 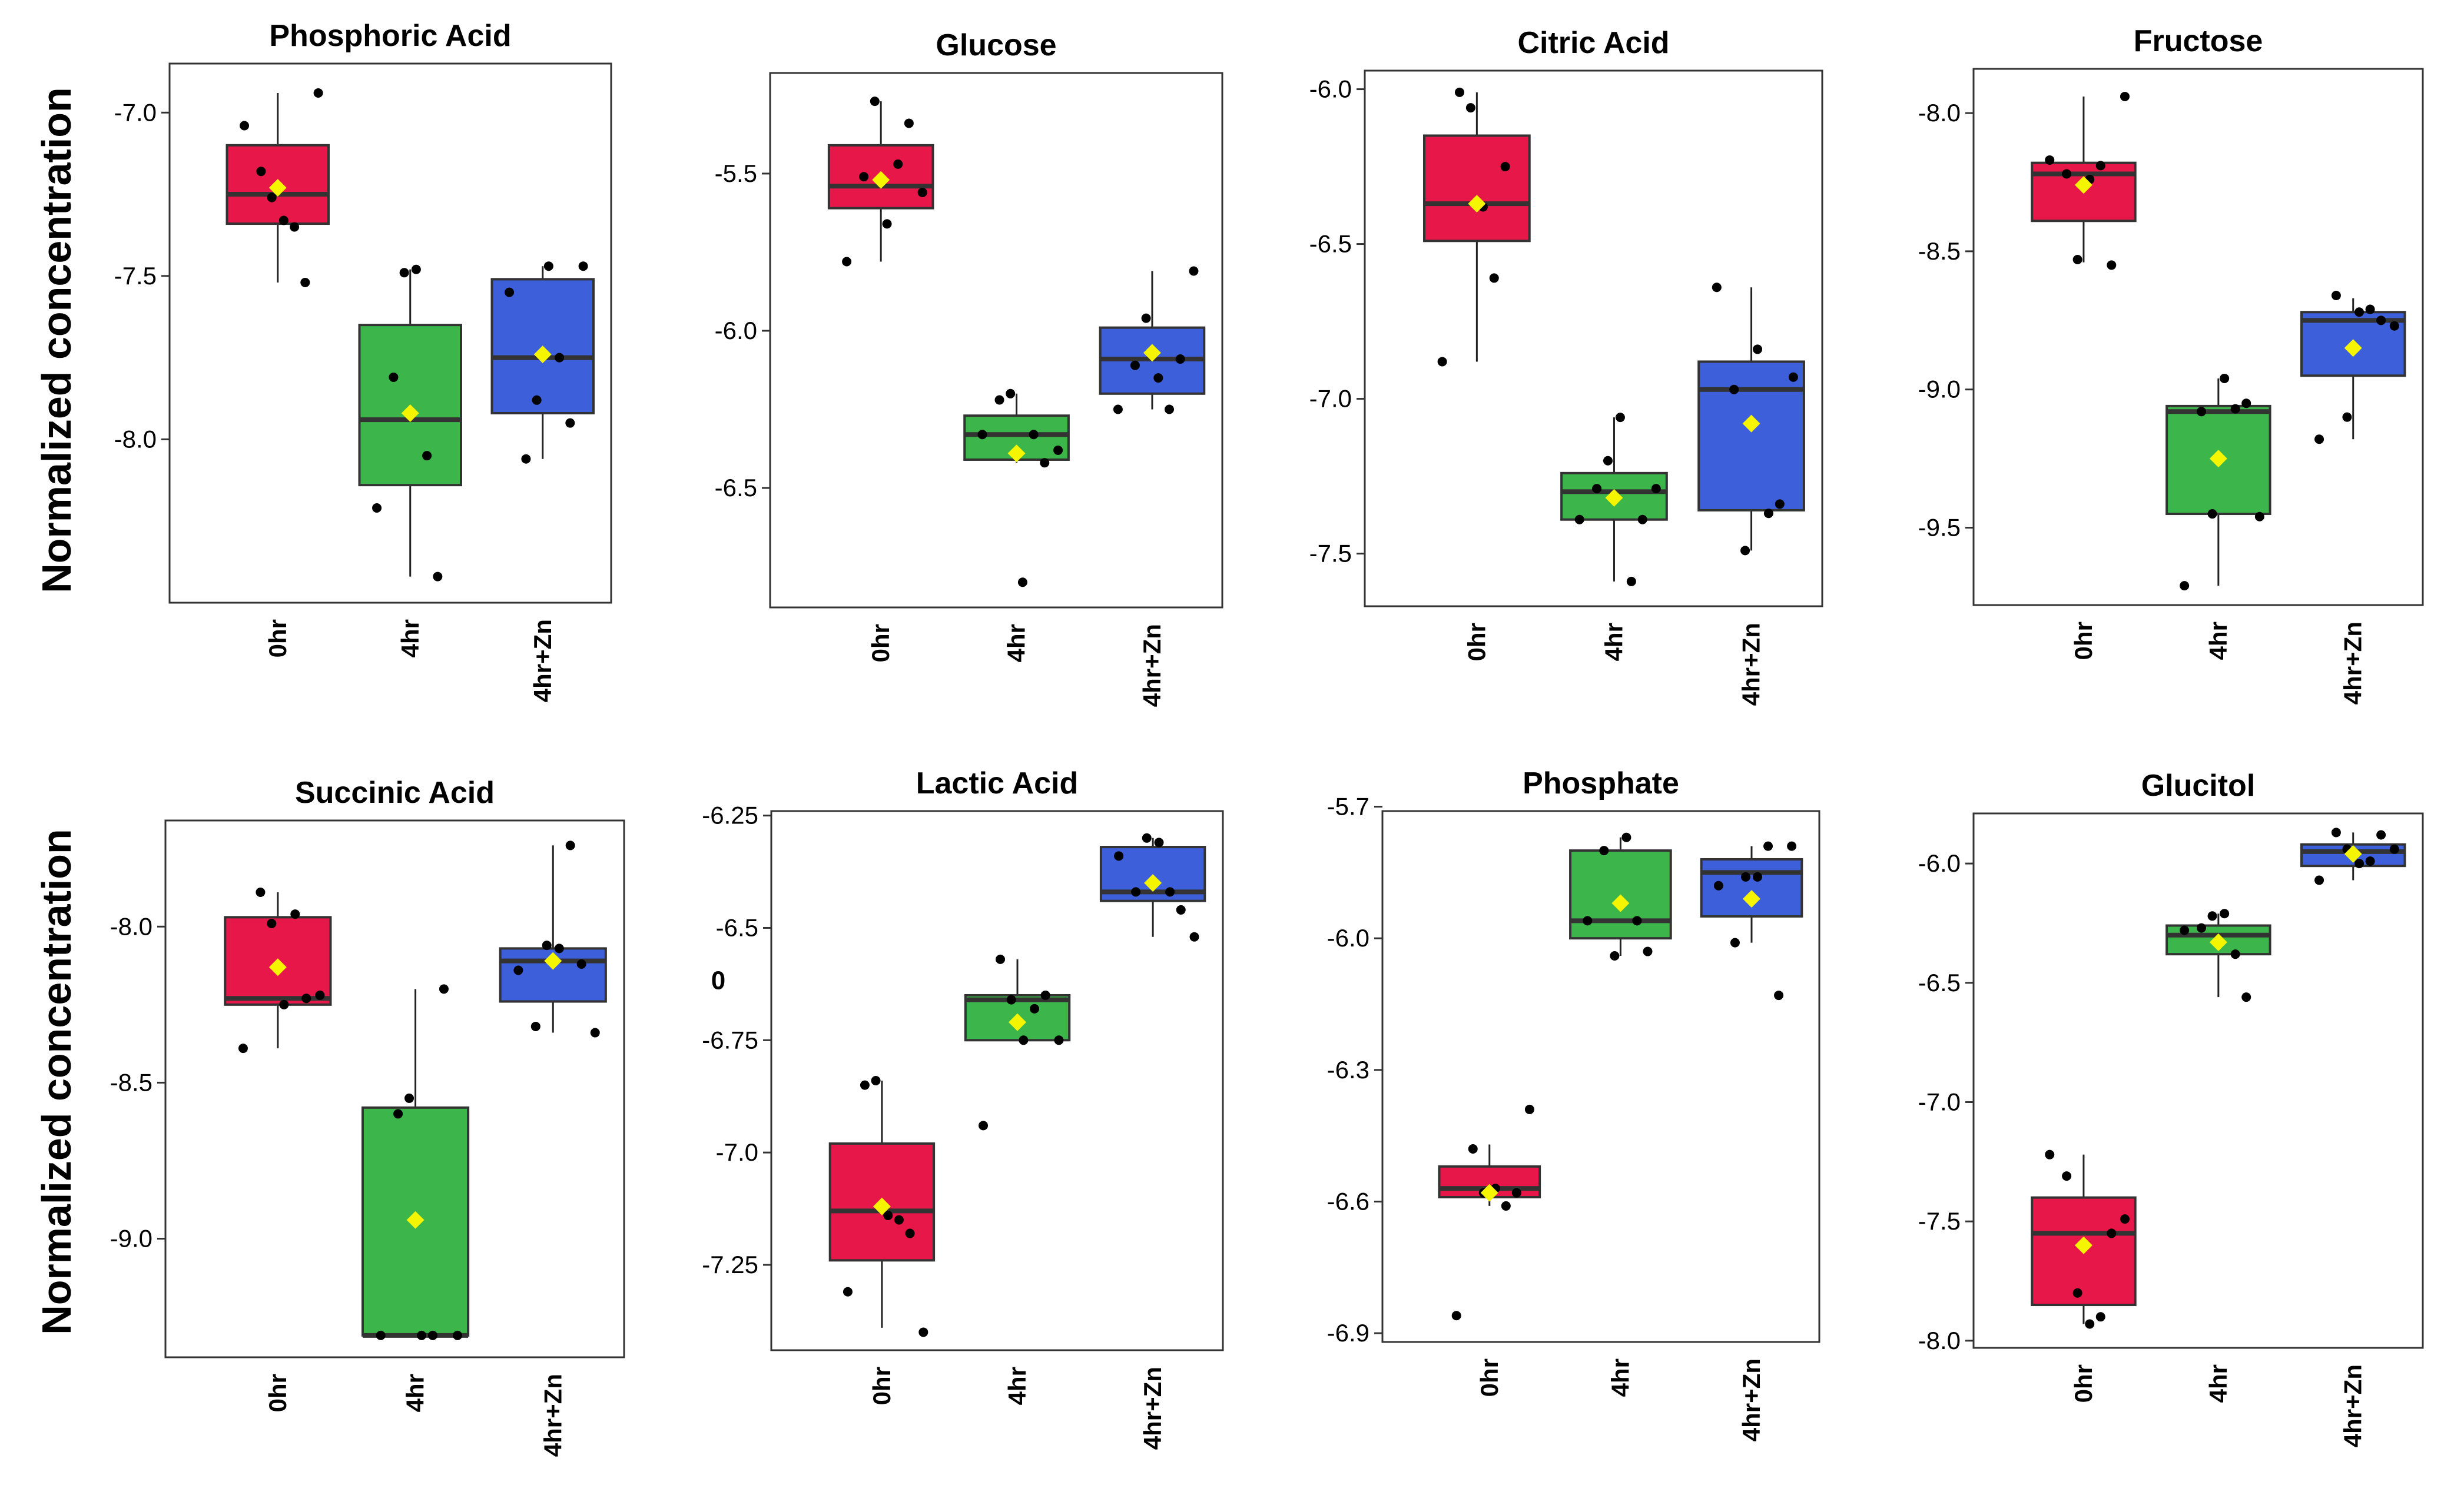 I want to click on y-tick-label: -5.5, so click(x=736, y=173).